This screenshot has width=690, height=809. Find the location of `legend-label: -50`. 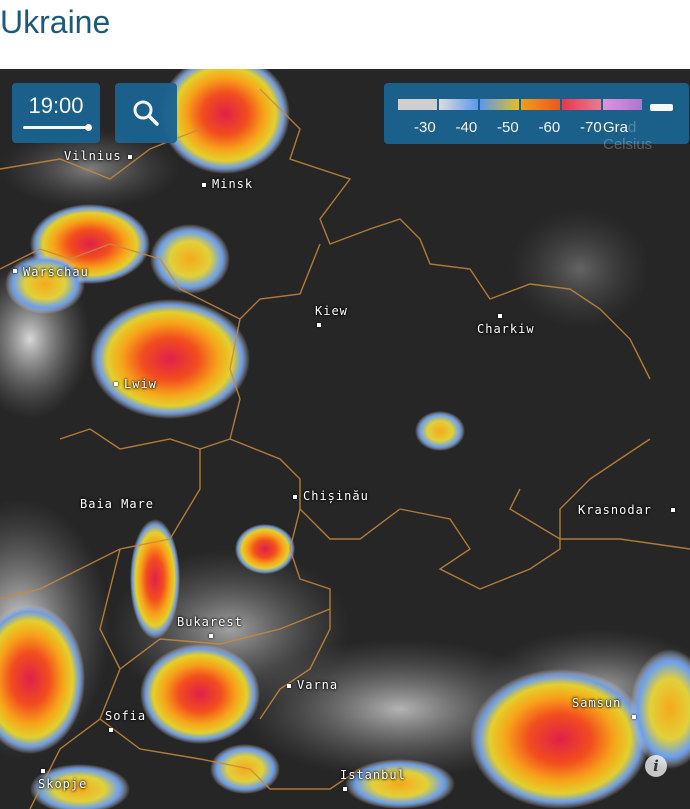

legend-label: -50 is located at coordinates (508, 127).